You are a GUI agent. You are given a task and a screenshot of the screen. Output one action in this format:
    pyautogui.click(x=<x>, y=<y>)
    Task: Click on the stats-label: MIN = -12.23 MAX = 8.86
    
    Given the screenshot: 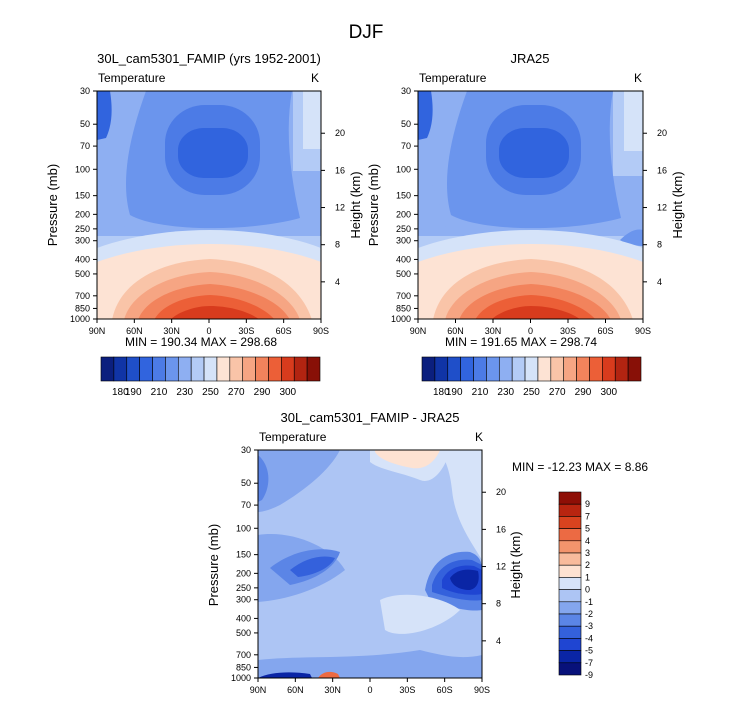 What is the action you would take?
    pyautogui.click(x=580, y=467)
    